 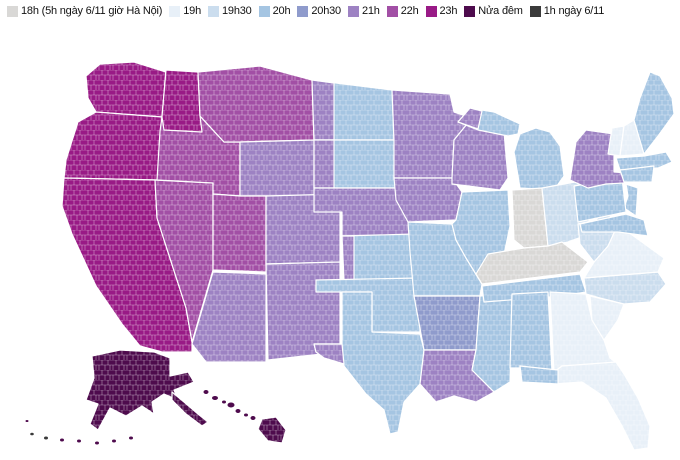 What do you see at coordinates (631, 200) in the screenshot?
I see `county-texture-nj` at bounding box center [631, 200].